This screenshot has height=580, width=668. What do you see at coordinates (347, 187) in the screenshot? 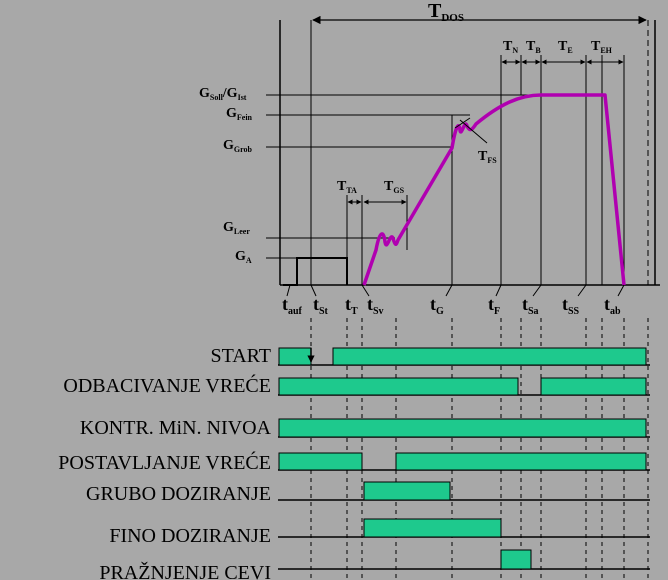
I see `t-ta-label: TTA` at bounding box center [347, 187].